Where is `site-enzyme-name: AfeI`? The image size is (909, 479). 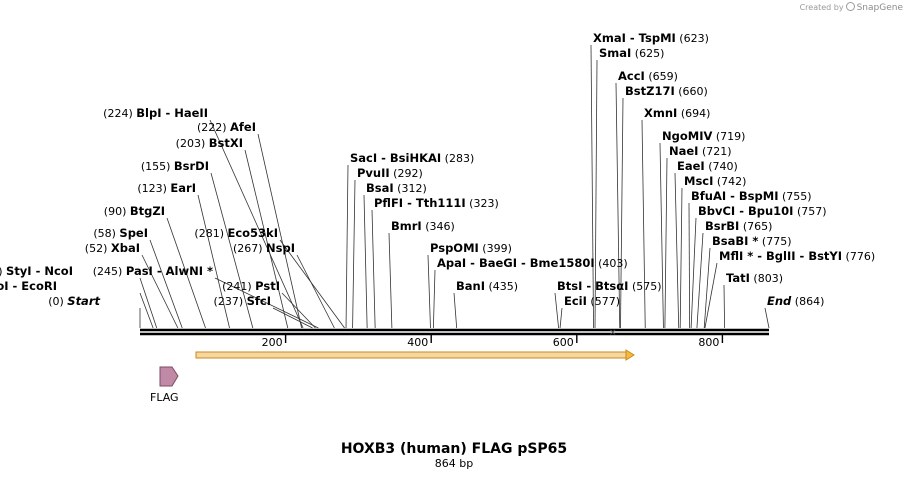 site-enzyme-name: AfeI is located at coordinates (243, 127).